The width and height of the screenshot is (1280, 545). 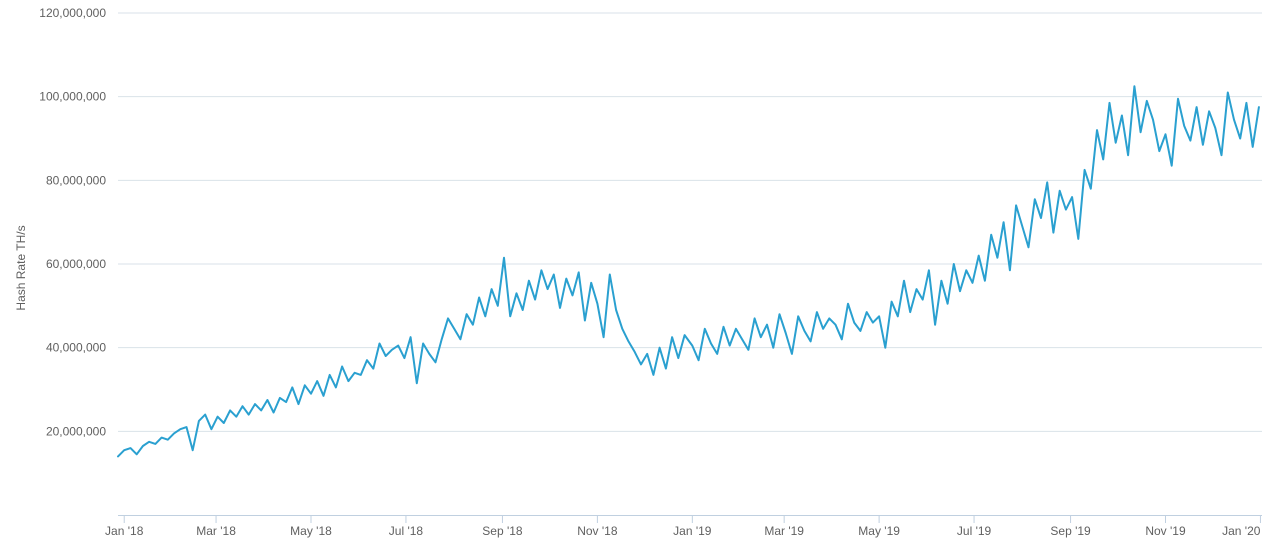 I want to click on y-tick-label: 60,000,000, so click(x=76, y=264).